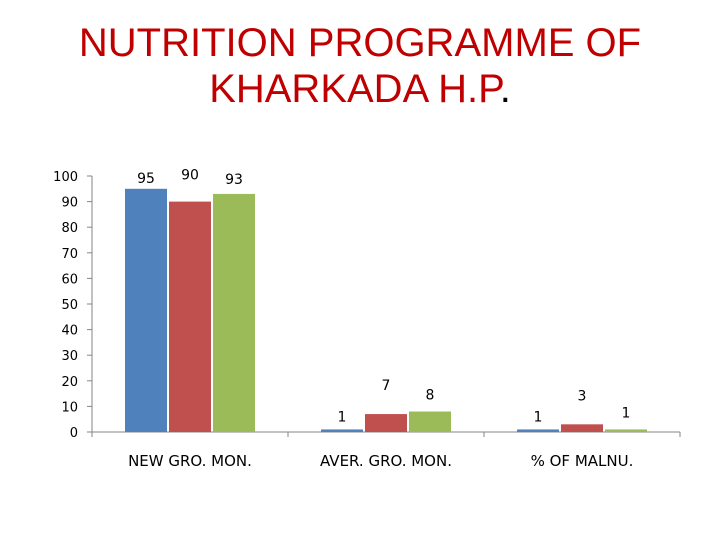  What do you see at coordinates (505, 89) in the screenshot?
I see `title-period: .` at bounding box center [505, 89].